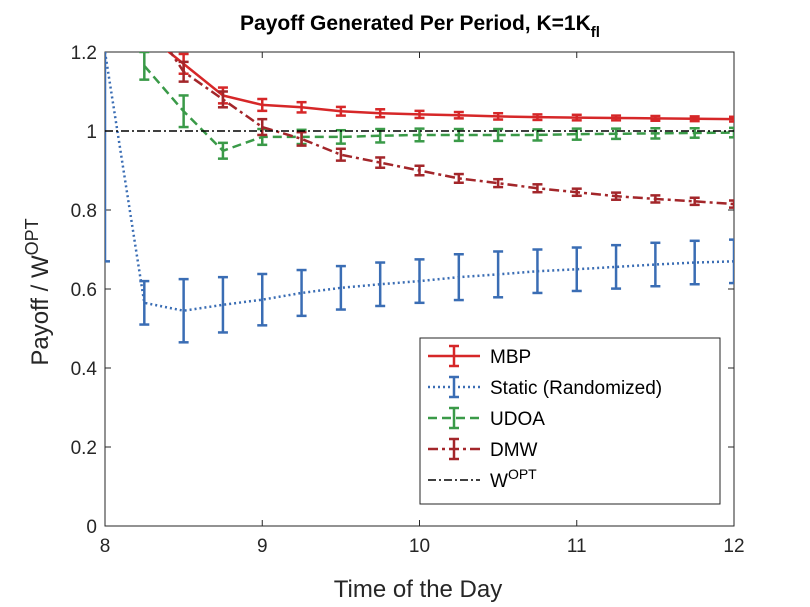 The image size is (810, 607). Describe the element at coordinates (262, 546) in the screenshot. I see `x-tick-label: 9` at that location.